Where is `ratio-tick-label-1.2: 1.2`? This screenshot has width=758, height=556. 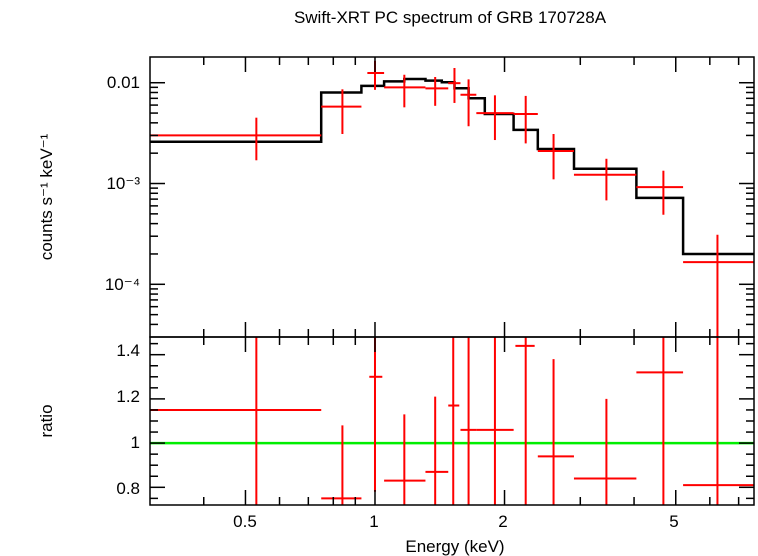
ratio-tick-label-1.2: 1.2 is located at coordinates (128, 396).